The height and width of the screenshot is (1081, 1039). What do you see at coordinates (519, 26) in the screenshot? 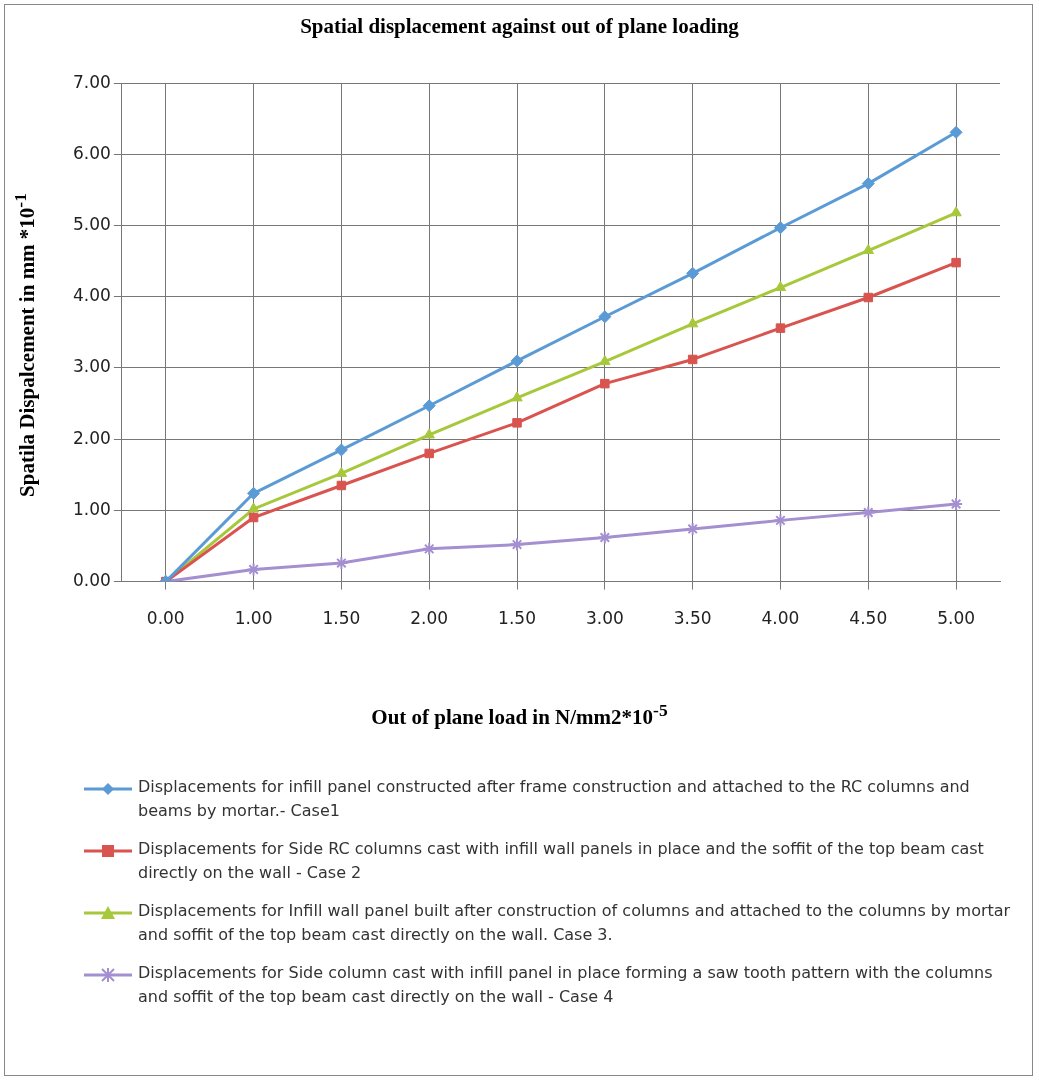
I see `chart-title: Spatial displacement against out of plane loading` at bounding box center [519, 26].